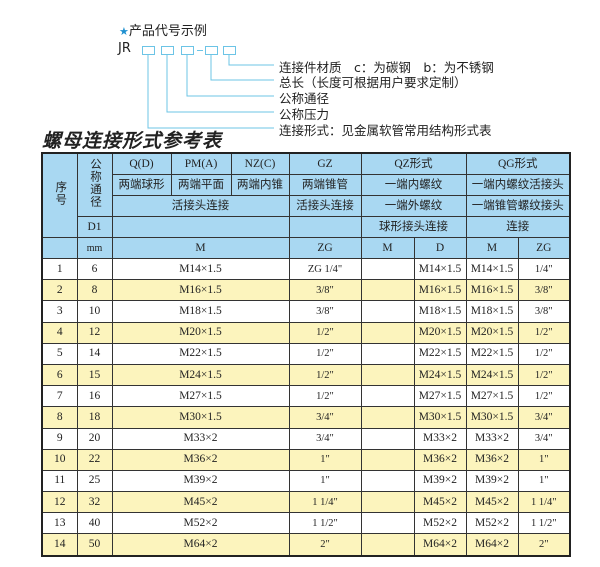 The height and width of the screenshot is (567, 600). What do you see at coordinates (325, 523) in the screenshot?
I see `zg-cell: 1 1/2"` at bounding box center [325, 523].